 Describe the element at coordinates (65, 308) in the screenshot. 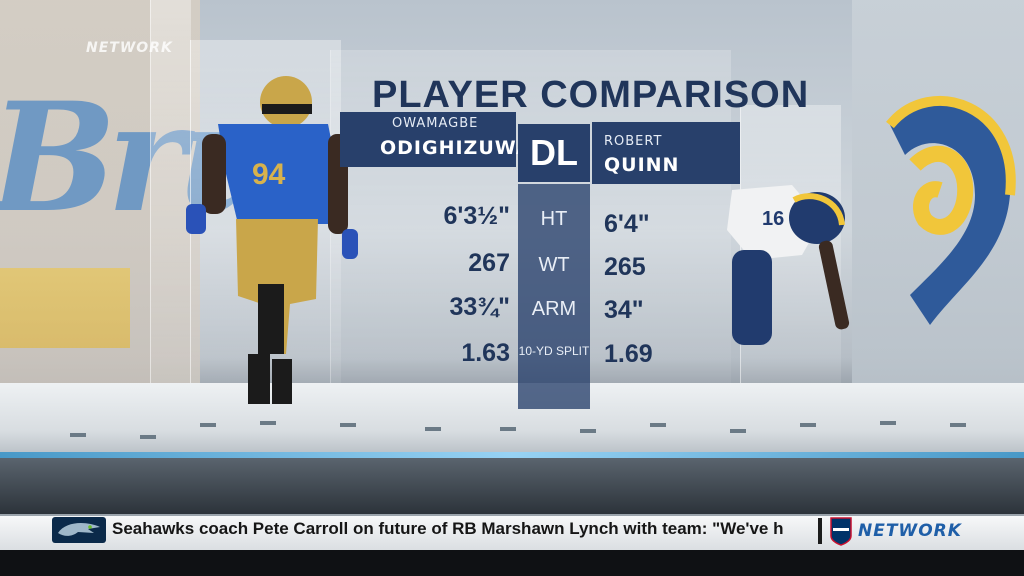

I see `ucla-gold-band` at that location.